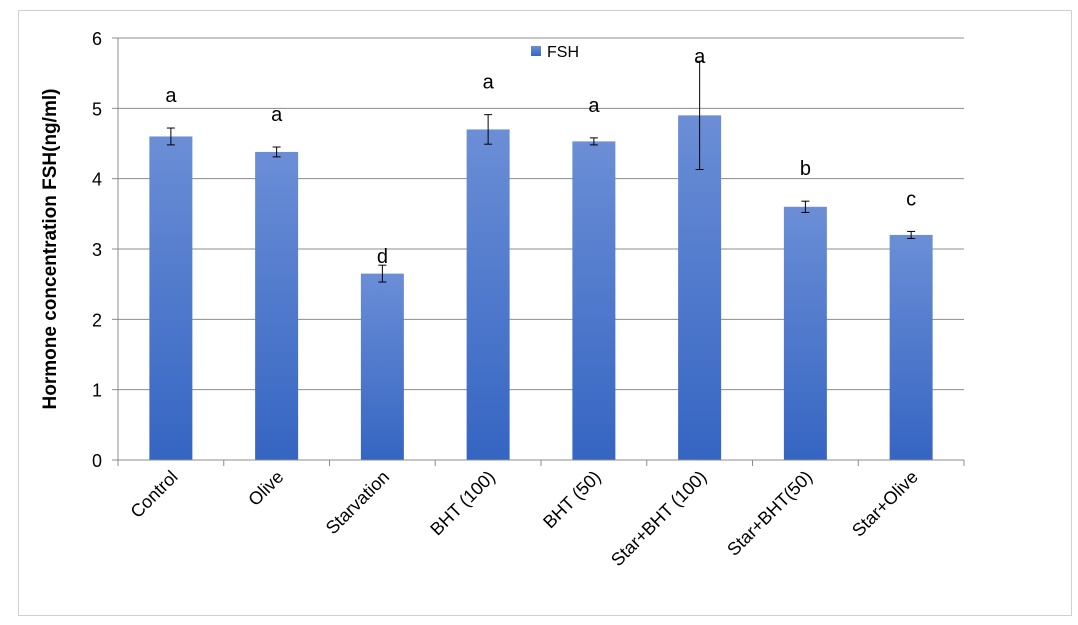 This screenshot has height=625, width=1078. I want to click on y-tick-label-0: 0, so click(97, 461).